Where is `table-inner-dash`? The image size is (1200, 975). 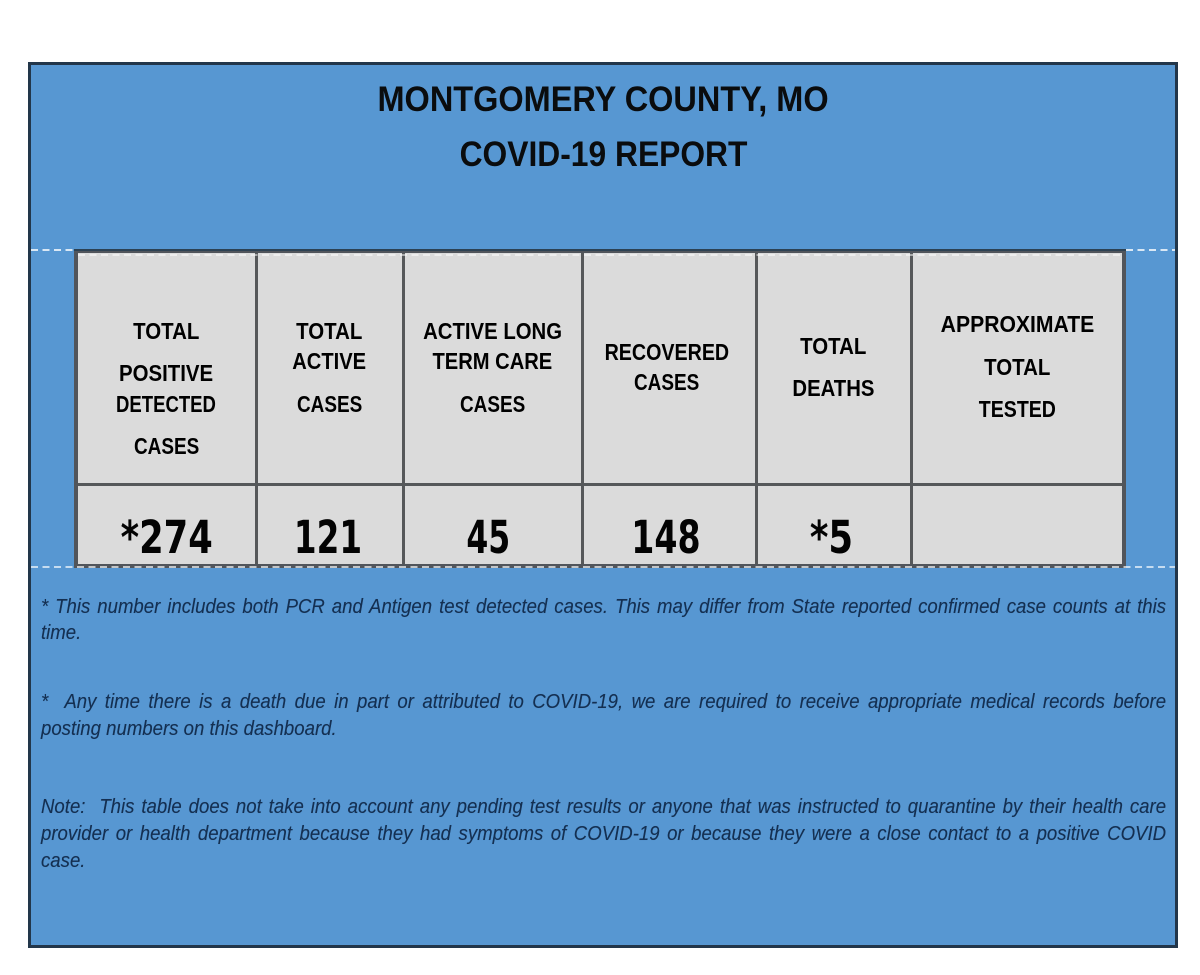
table-inner-dash is located at coordinates (600, 255).